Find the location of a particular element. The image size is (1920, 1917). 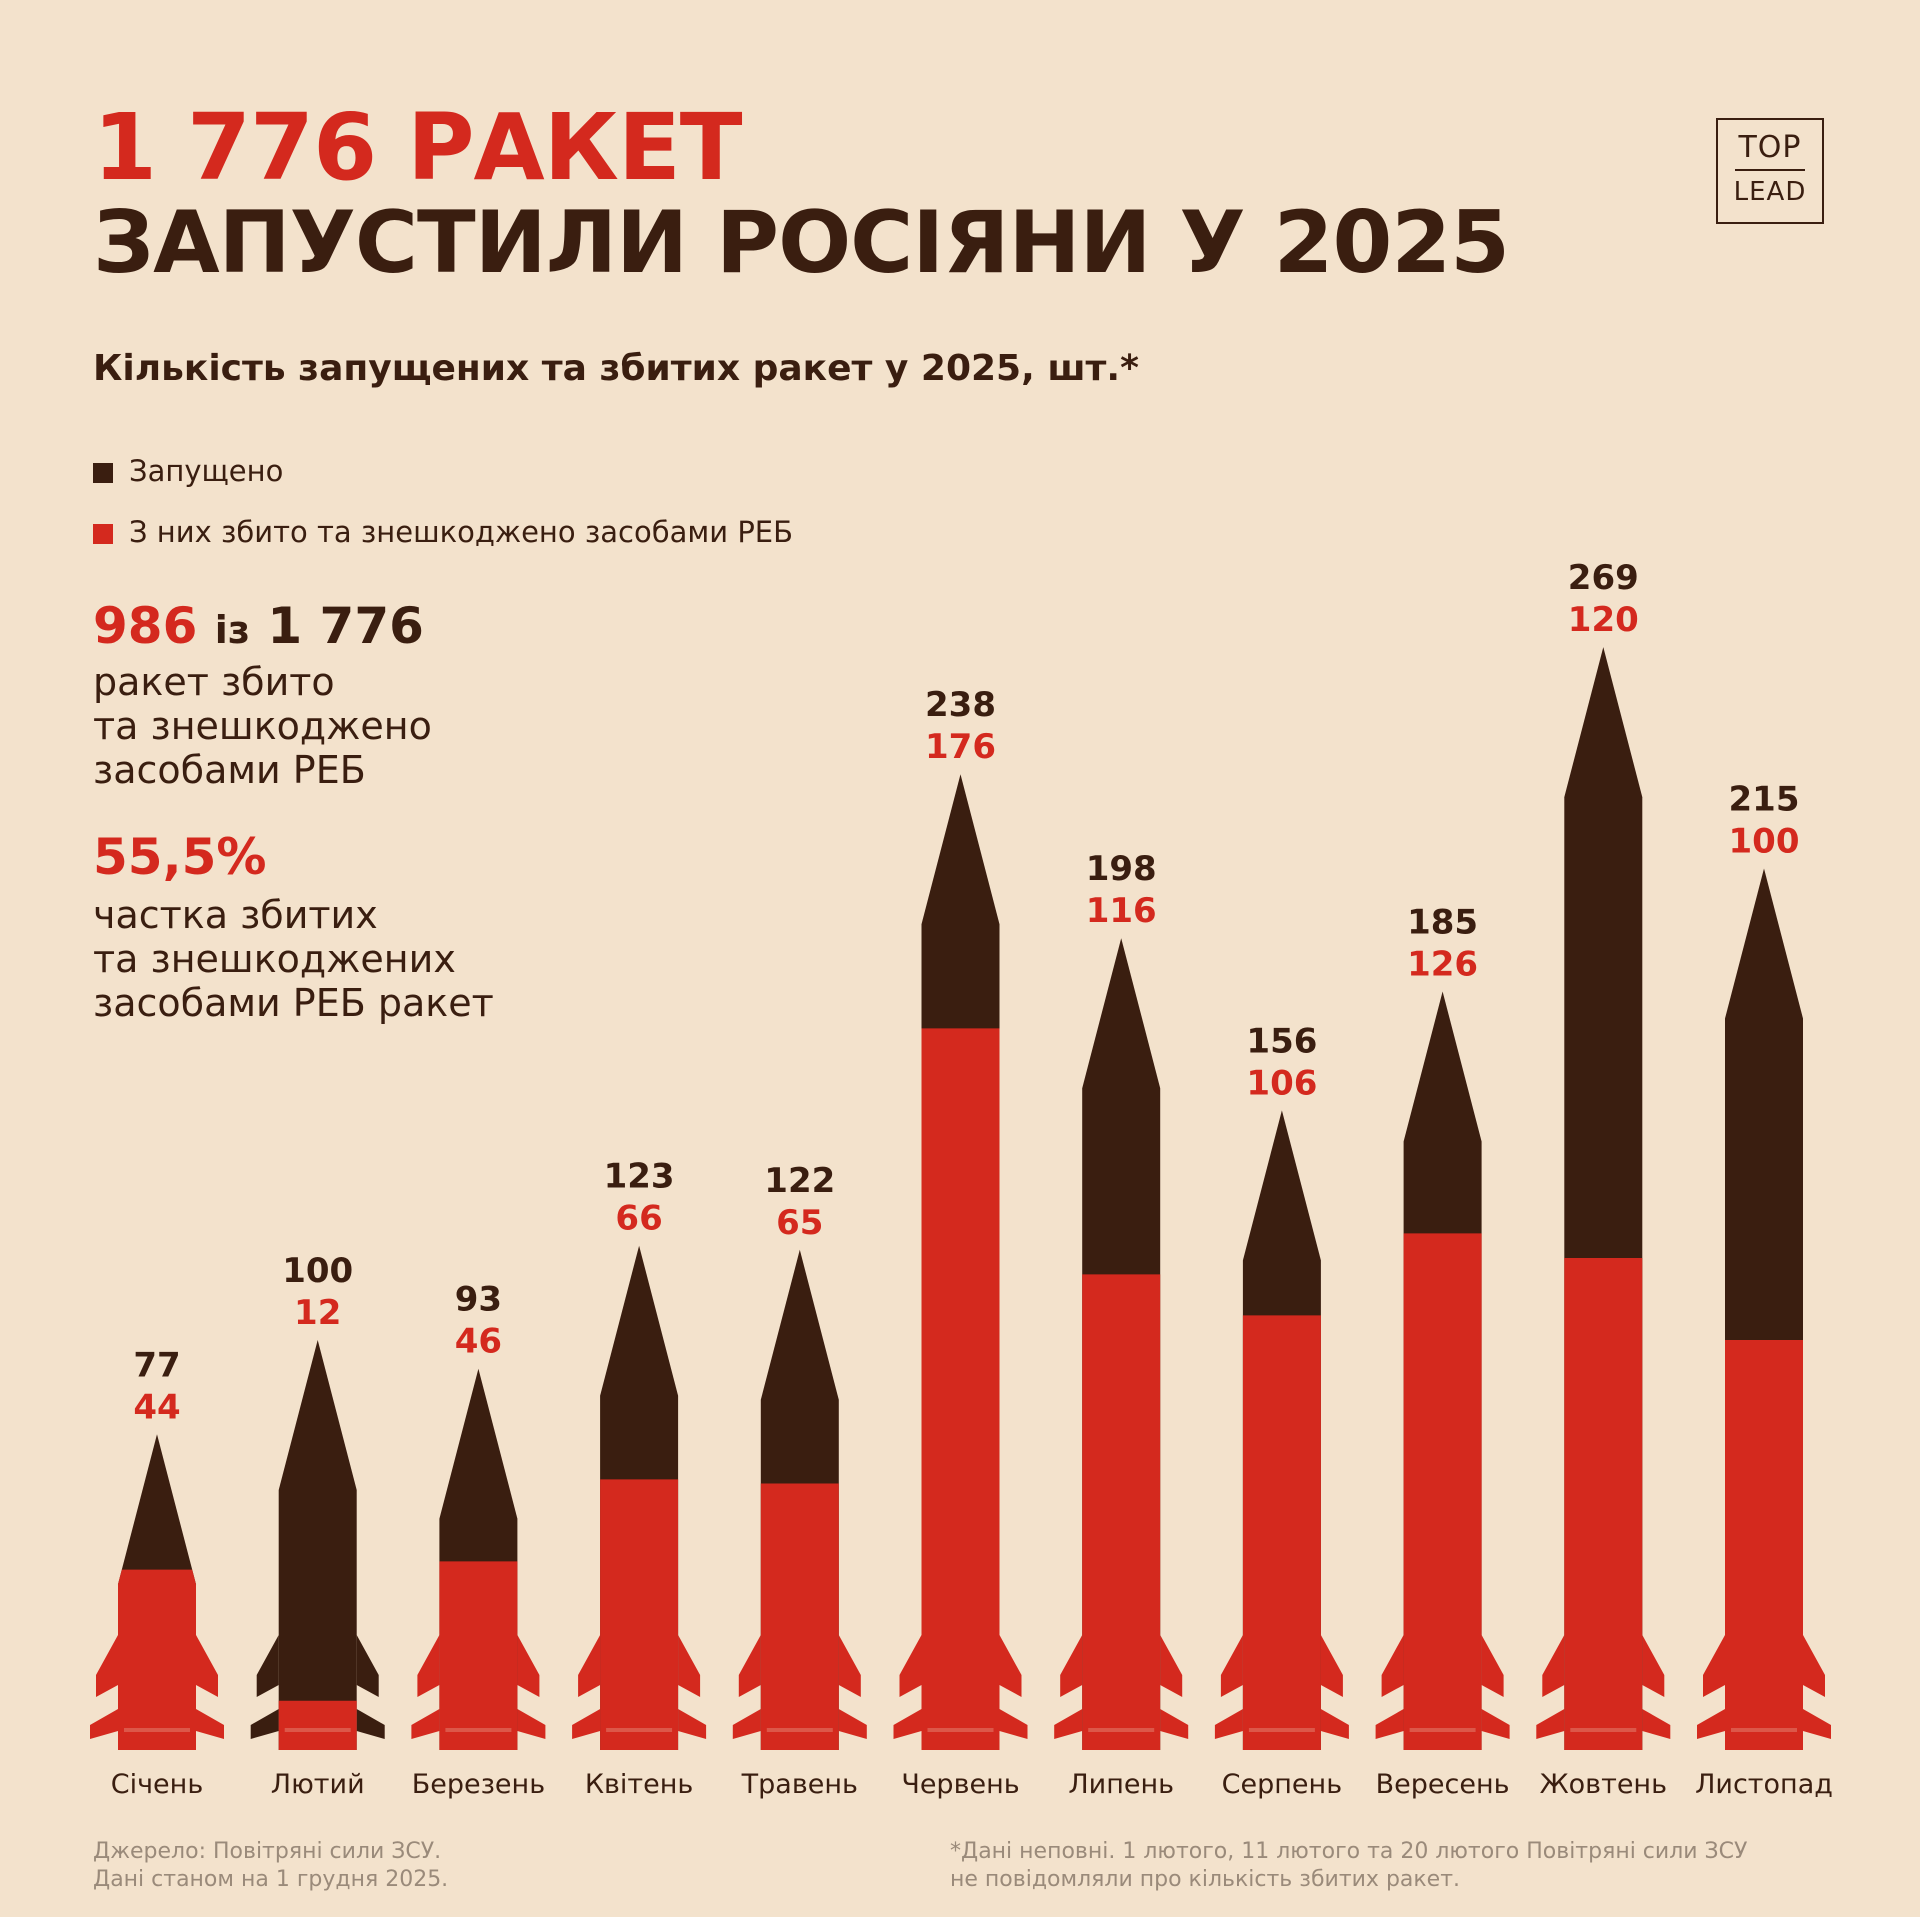

value-label-intercepted: 120 is located at coordinates (1603, 620).